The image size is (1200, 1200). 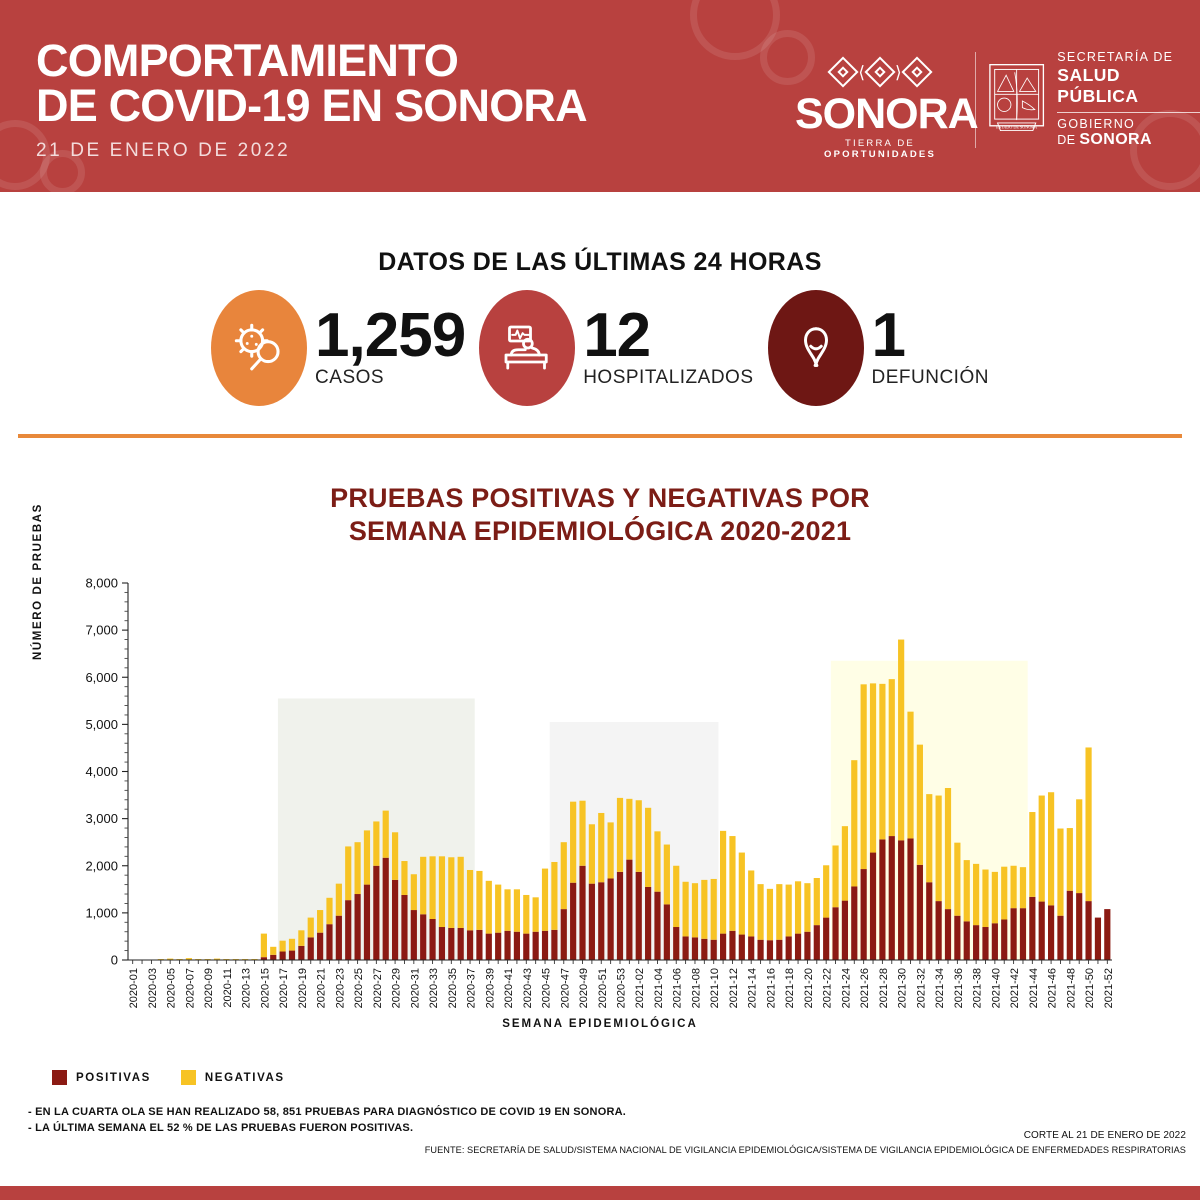 What do you see at coordinates (390, 335) in the screenshot?
I see `stat-value: 1,259` at bounding box center [390, 335].